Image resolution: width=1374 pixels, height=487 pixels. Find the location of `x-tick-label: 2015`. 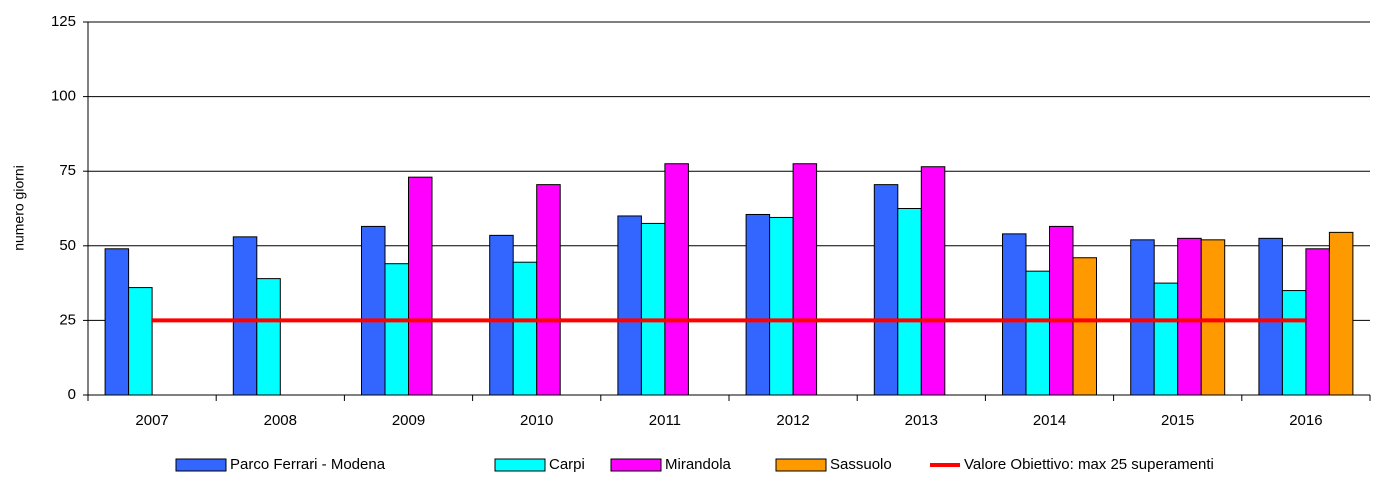

x-tick-label: 2015 is located at coordinates (1177, 420).